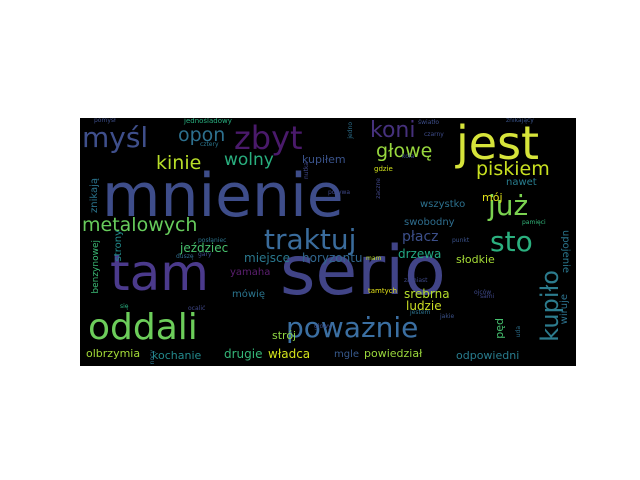 The width and height of the screenshot is (640, 480). I want to click on word-nawet: nawet, so click(521, 182).